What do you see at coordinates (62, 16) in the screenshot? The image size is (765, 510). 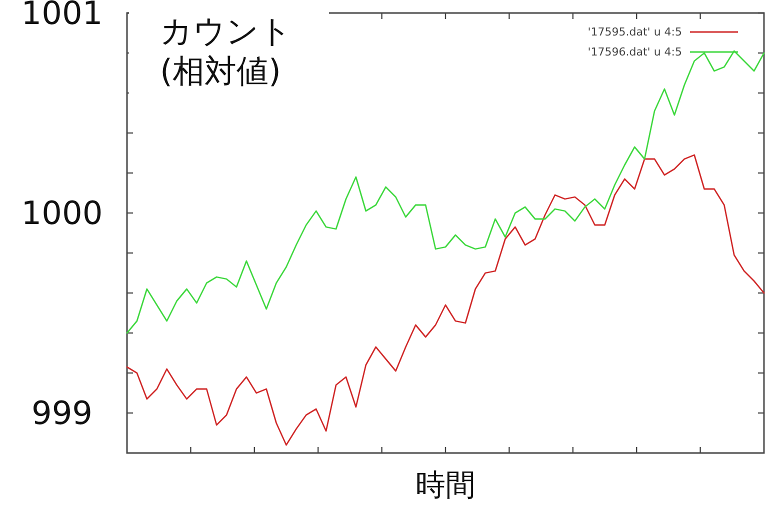 I see `y-tick-label: 1001` at bounding box center [62, 16].